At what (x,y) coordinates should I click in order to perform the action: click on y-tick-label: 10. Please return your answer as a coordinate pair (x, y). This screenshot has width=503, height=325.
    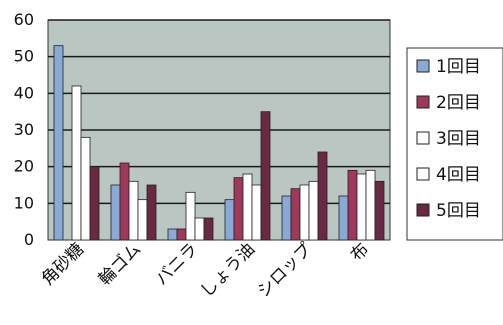
    Looking at the image, I should click on (24, 202).